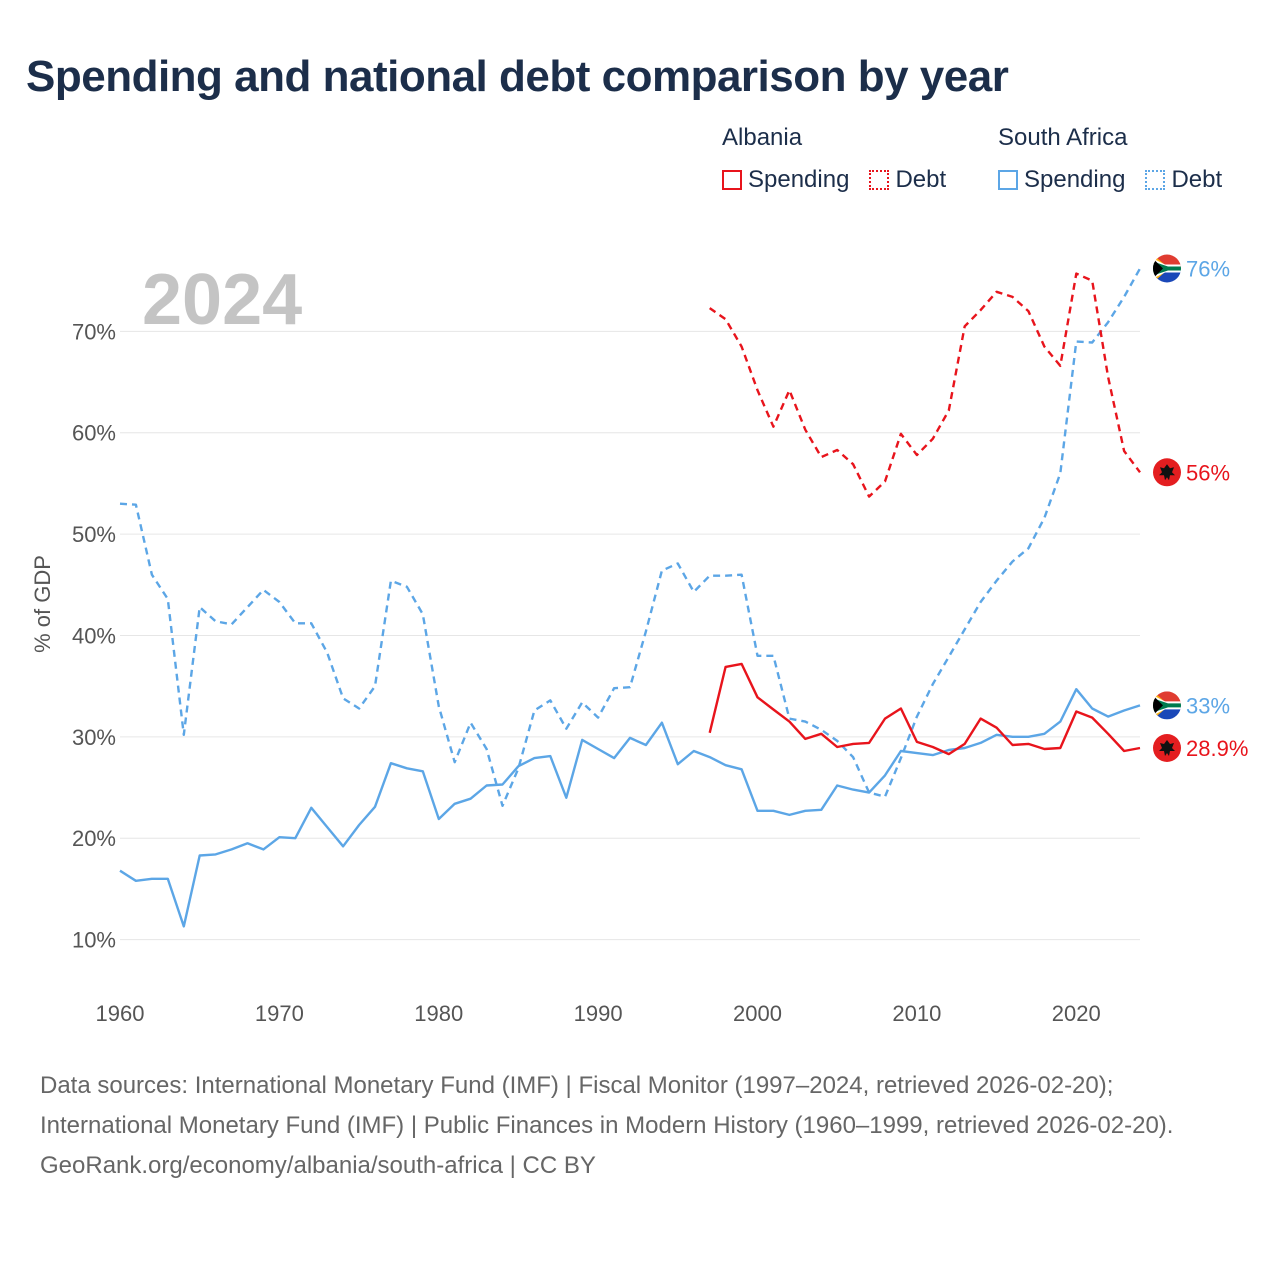  Describe the element at coordinates (1208, 269) in the screenshot. I see `end-value-label: 76%` at that location.